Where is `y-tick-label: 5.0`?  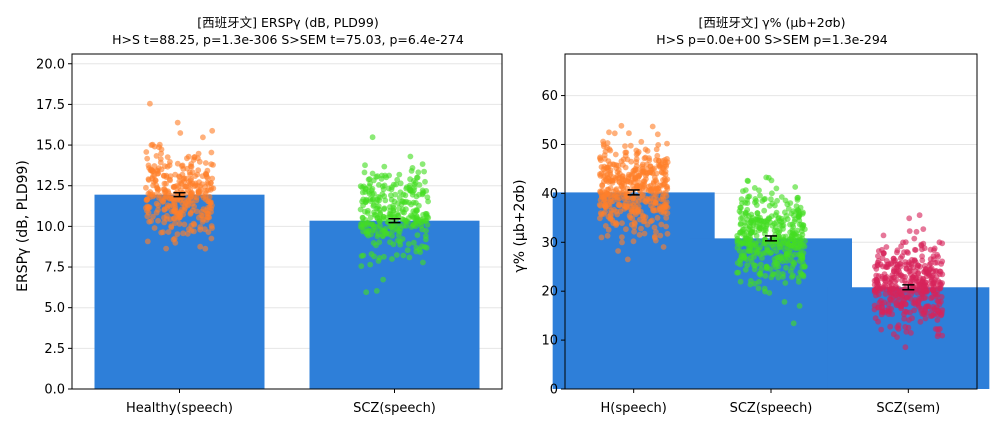 y-tick-label: 5.0 is located at coordinates (54, 308).